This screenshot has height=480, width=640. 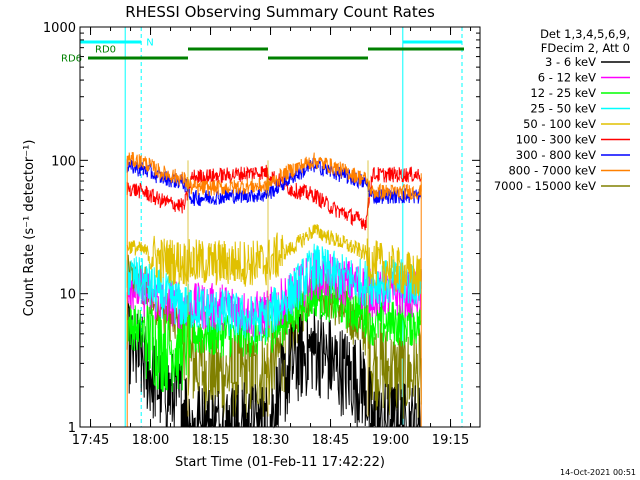 What do you see at coordinates (563, 93) in the screenshot?
I see `legend-label: 12 - 25 keV` at bounding box center [563, 93].